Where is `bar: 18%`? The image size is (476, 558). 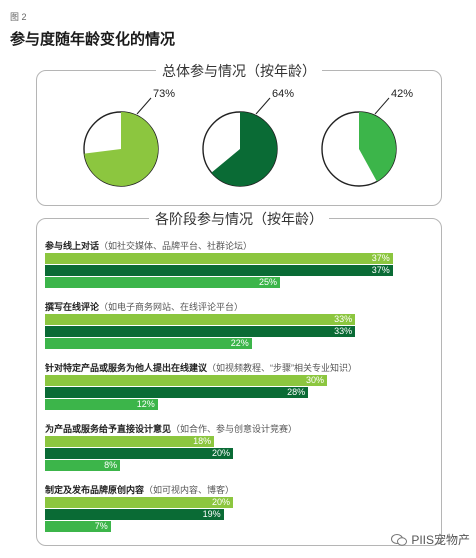 bar: 18% is located at coordinates (130, 441).